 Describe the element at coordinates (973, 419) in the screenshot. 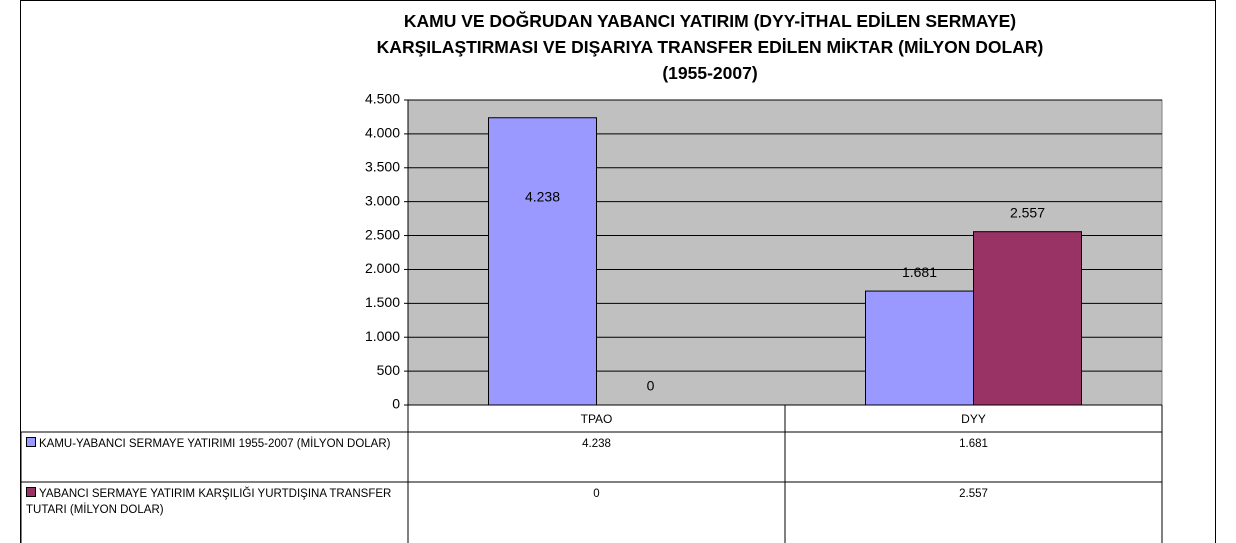

I see `x-tick-label: DYY` at that location.